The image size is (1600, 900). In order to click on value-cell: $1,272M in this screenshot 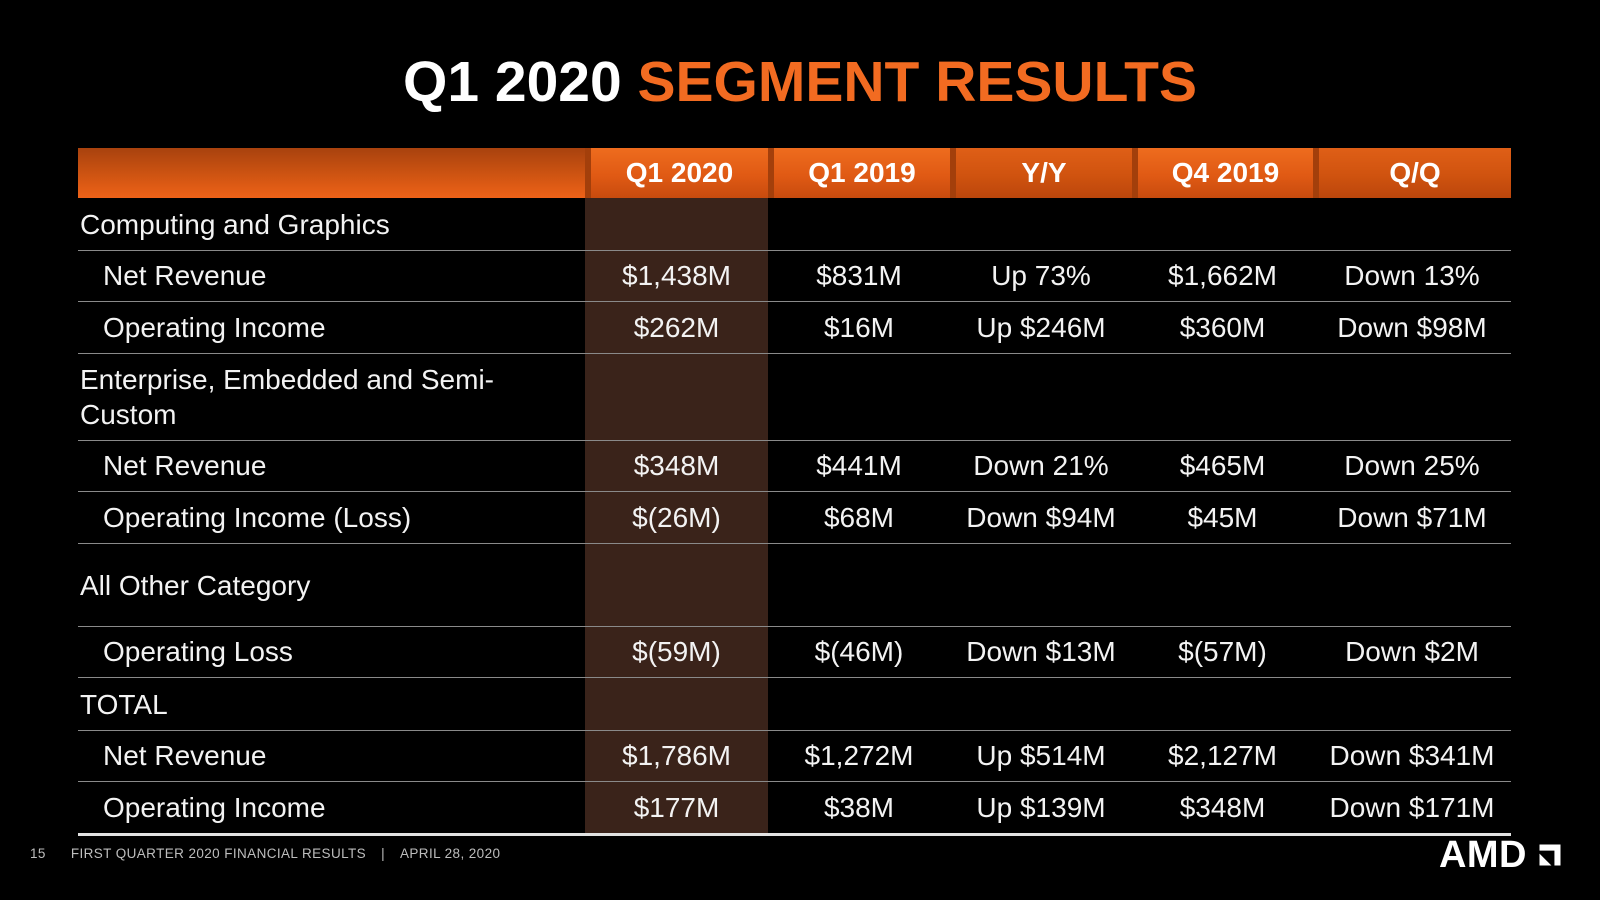, I will do `click(859, 755)`.